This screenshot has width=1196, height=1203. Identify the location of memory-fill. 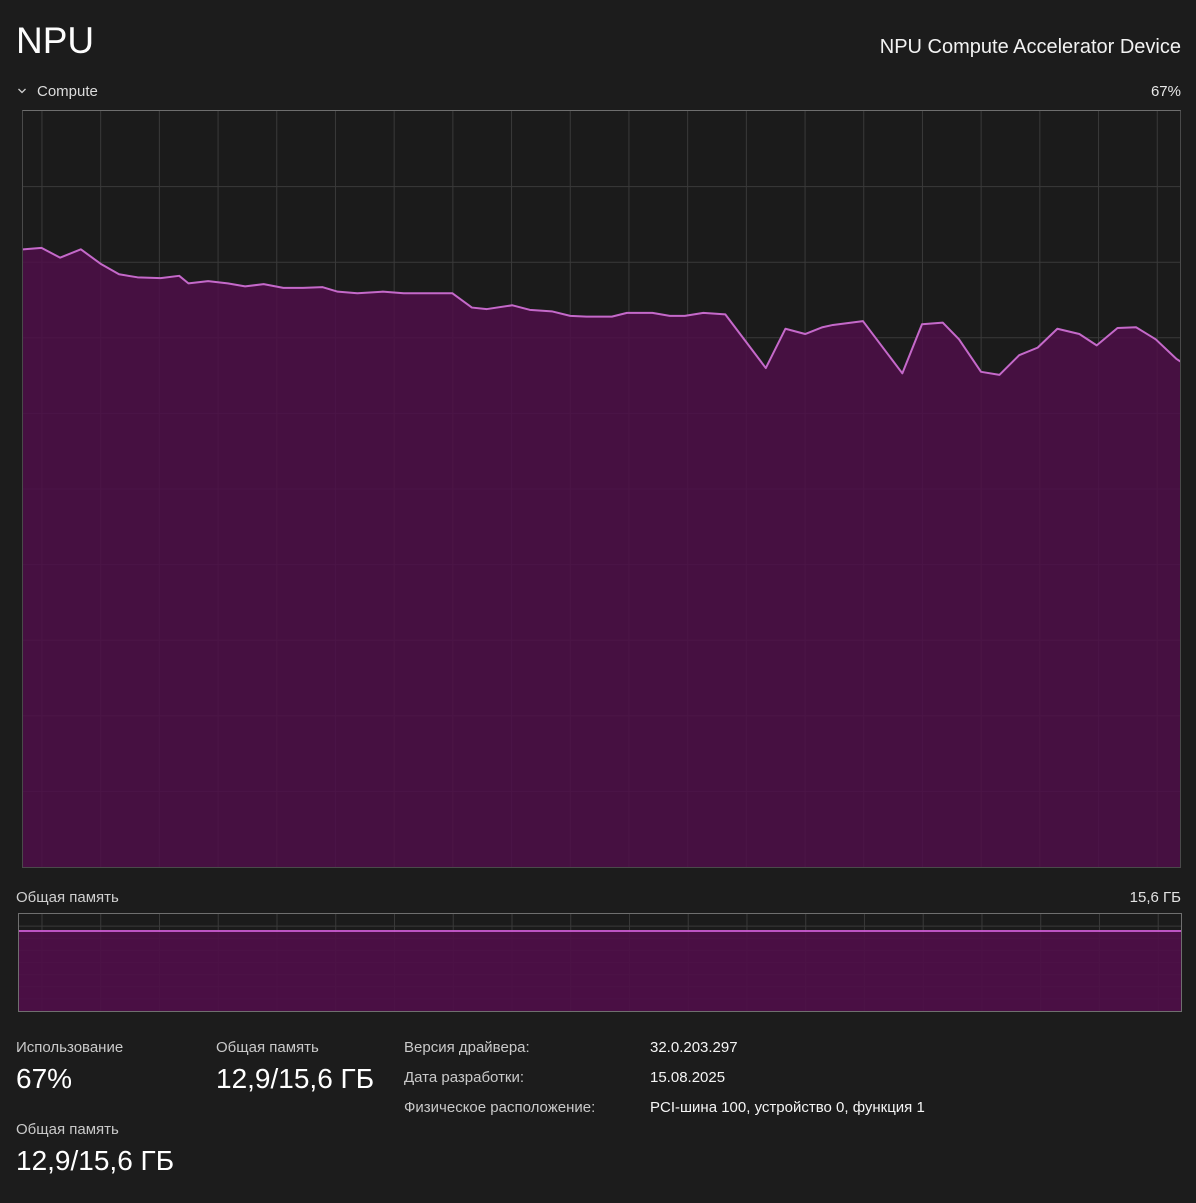
(600, 970).